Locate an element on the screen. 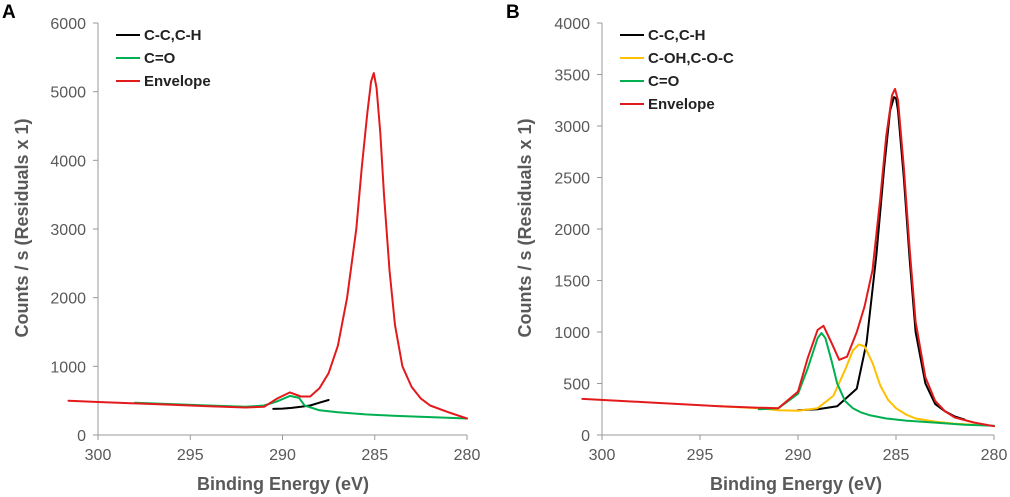 The image size is (1010, 497). panel-label: A is located at coordinates (9, 12).